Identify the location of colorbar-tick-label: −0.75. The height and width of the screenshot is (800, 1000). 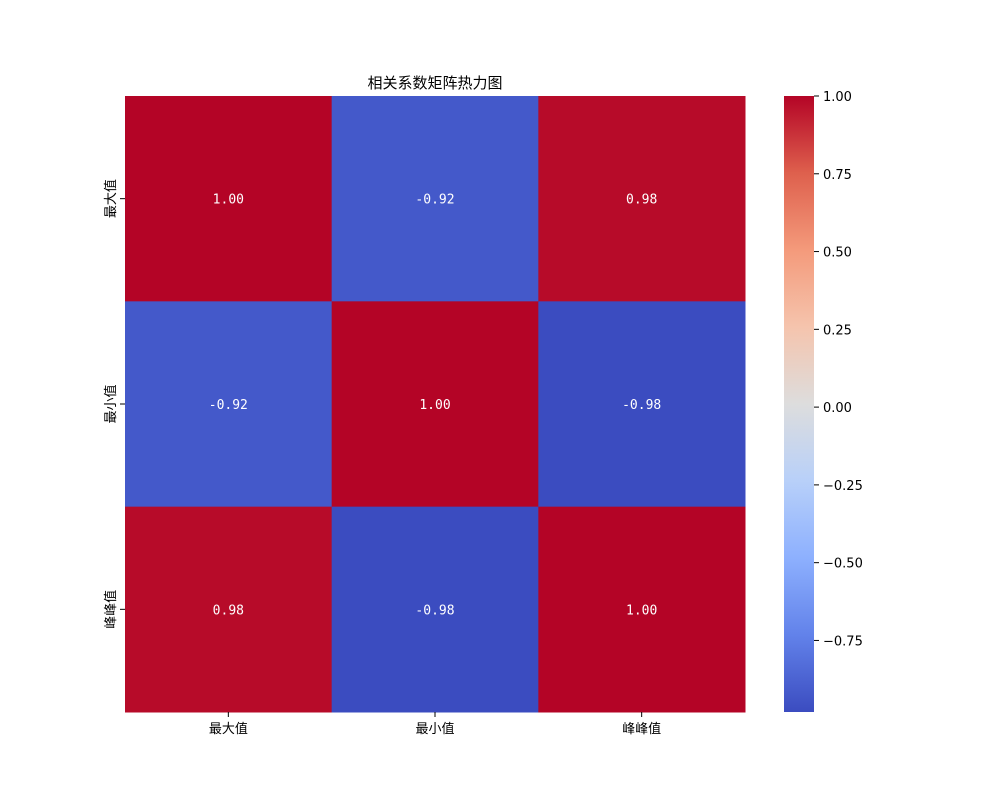
(843, 641).